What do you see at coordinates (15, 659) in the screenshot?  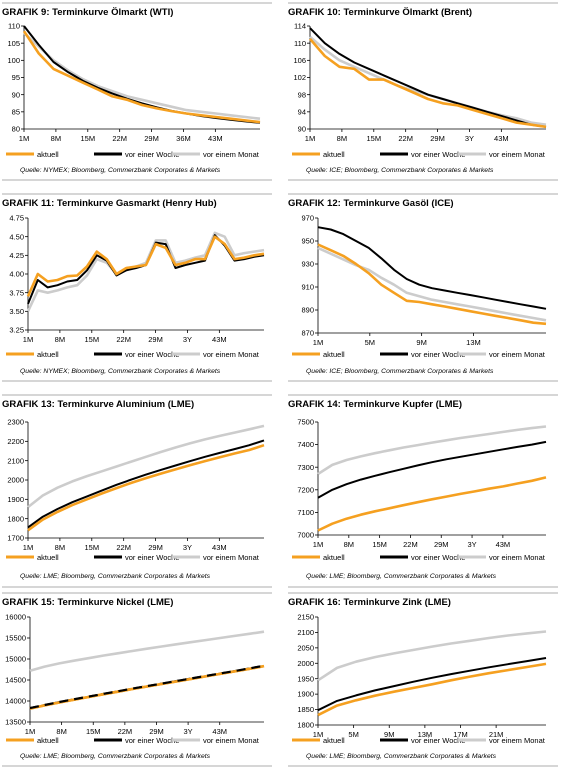 I see `y-tick-label: 15000` at bounding box center [15, 659].